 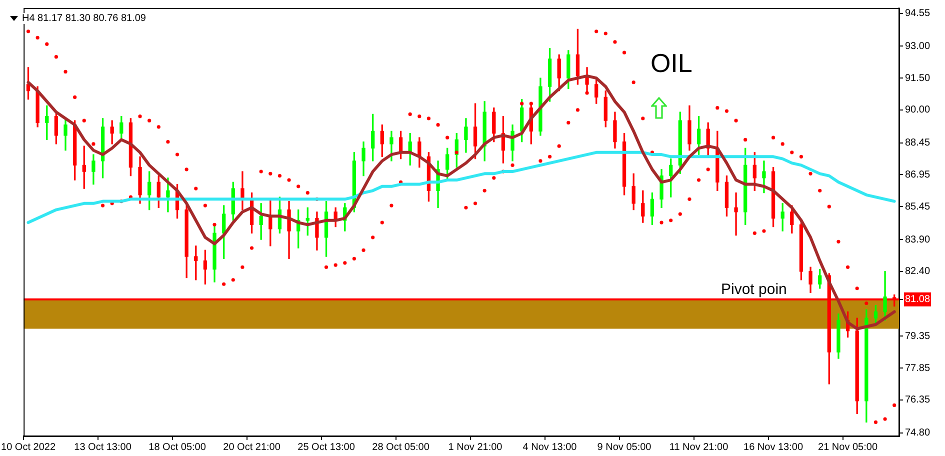 I want to click on x-tick-label: 13 Oct 13:00, so click(x=103, y=447).